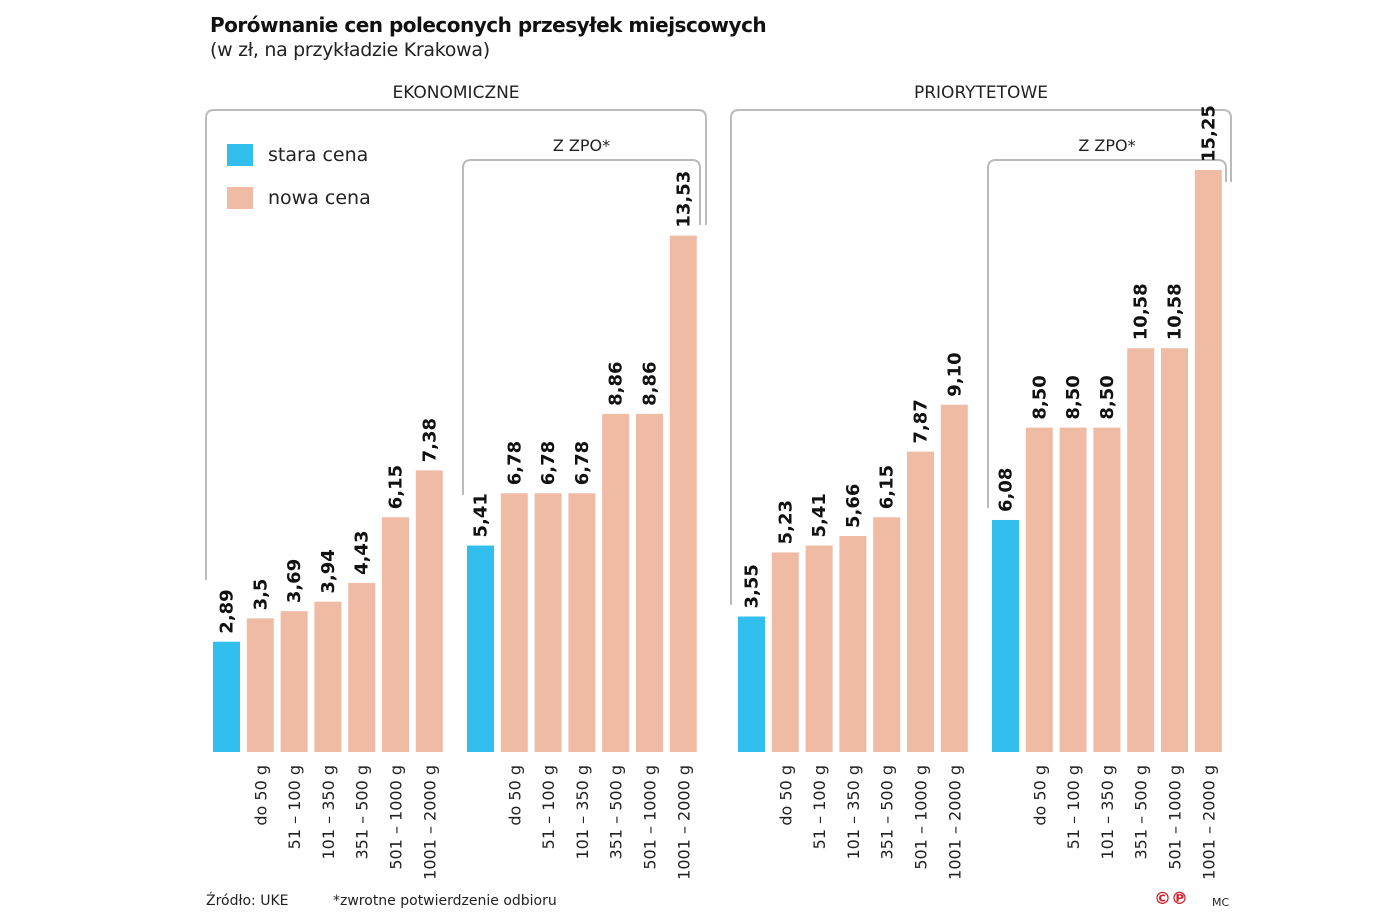  I want to click on bar-value-label: 3,5, so click(260, 595).